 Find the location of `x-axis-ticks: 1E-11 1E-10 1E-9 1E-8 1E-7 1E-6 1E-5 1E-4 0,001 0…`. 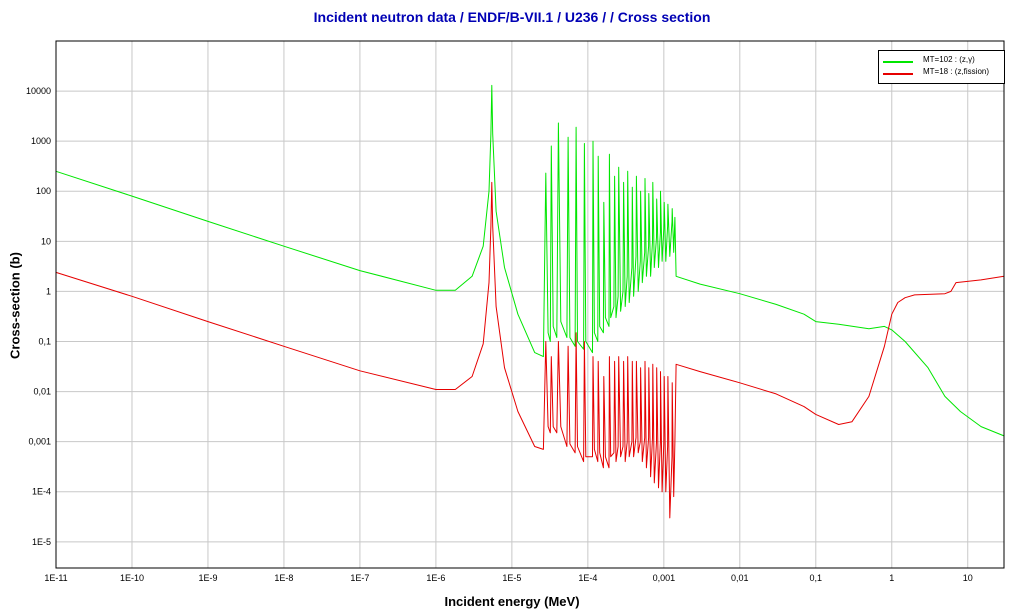

x-axis-ticks: 1E-11 1E-10 1E-9 1E-8 1E-7 1E-6 1E-5 1E-4 0,001 0… is located at coordinates (508, 578).